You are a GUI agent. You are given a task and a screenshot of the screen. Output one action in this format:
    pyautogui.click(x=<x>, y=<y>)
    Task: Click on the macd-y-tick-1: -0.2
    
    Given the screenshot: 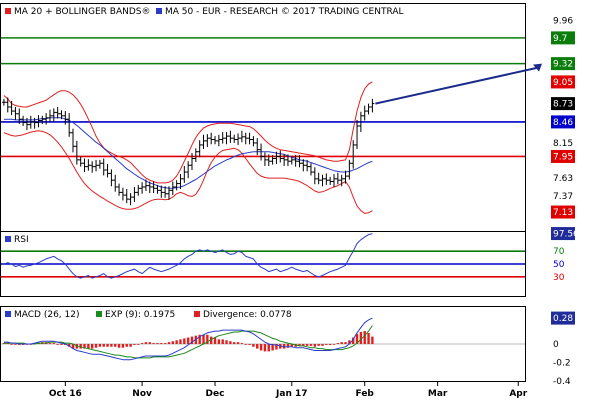 What is the action you would take?
    pyautogui.click(x=562, y=364)
    